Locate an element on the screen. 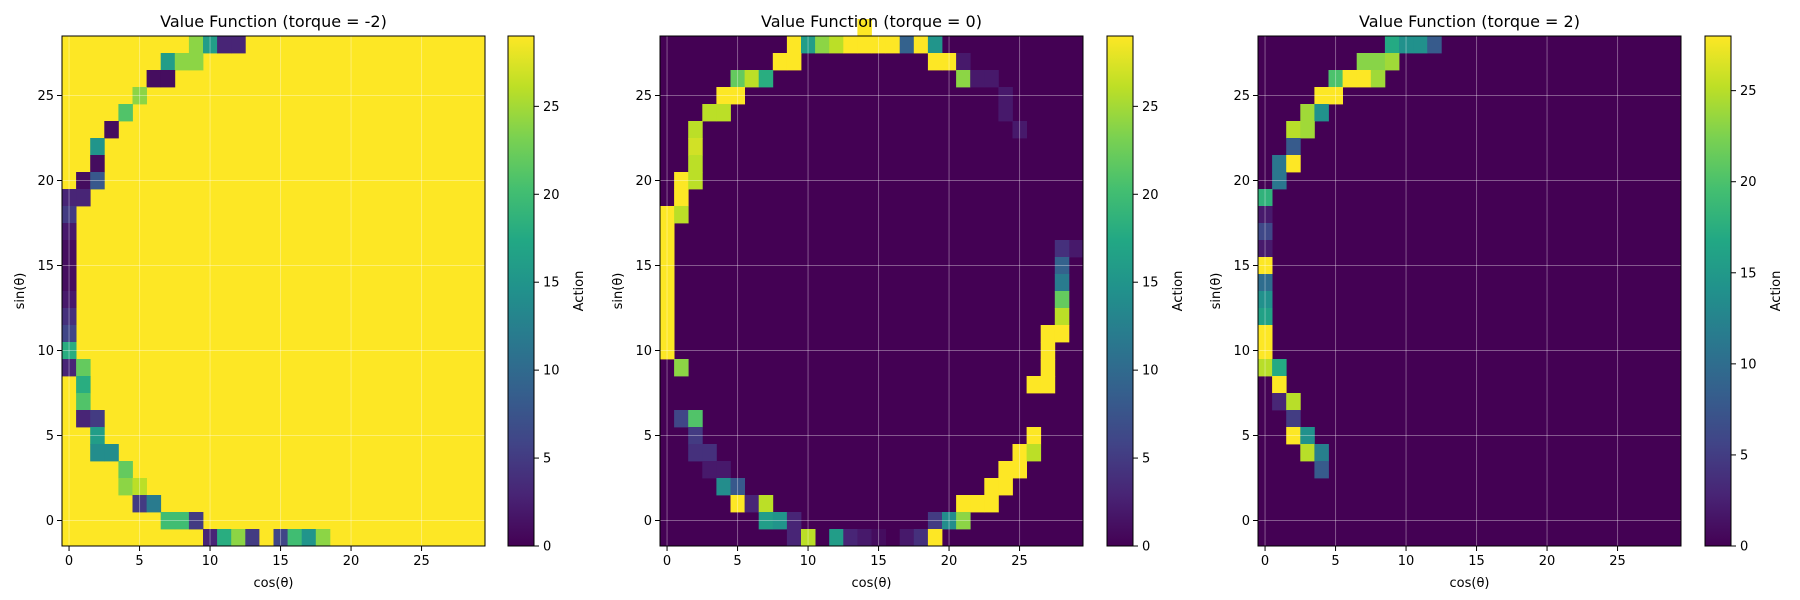 The width and height of the screenshot is (1800, 600). x-tick-label: 25 is located at coordinates (1617, 561).